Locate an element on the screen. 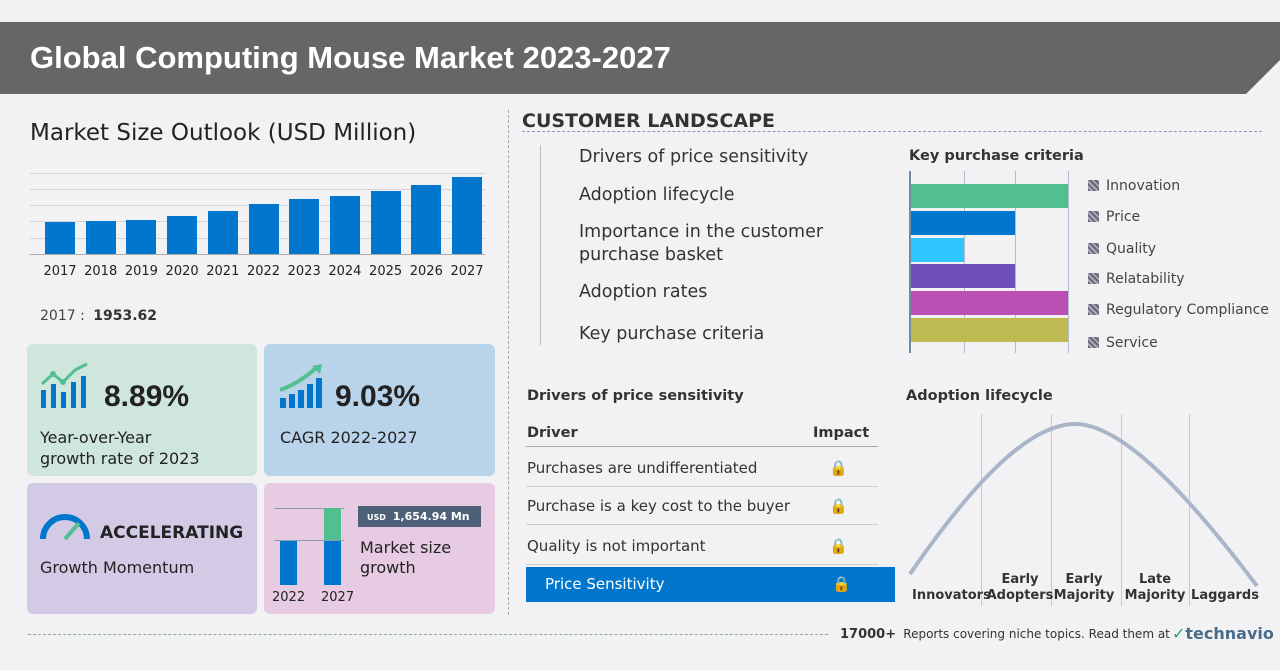 Image resolution: width=1280 pixels, height=670 pixels. kpc-legend-item: Relatability is located at coordinates (1136, 279).